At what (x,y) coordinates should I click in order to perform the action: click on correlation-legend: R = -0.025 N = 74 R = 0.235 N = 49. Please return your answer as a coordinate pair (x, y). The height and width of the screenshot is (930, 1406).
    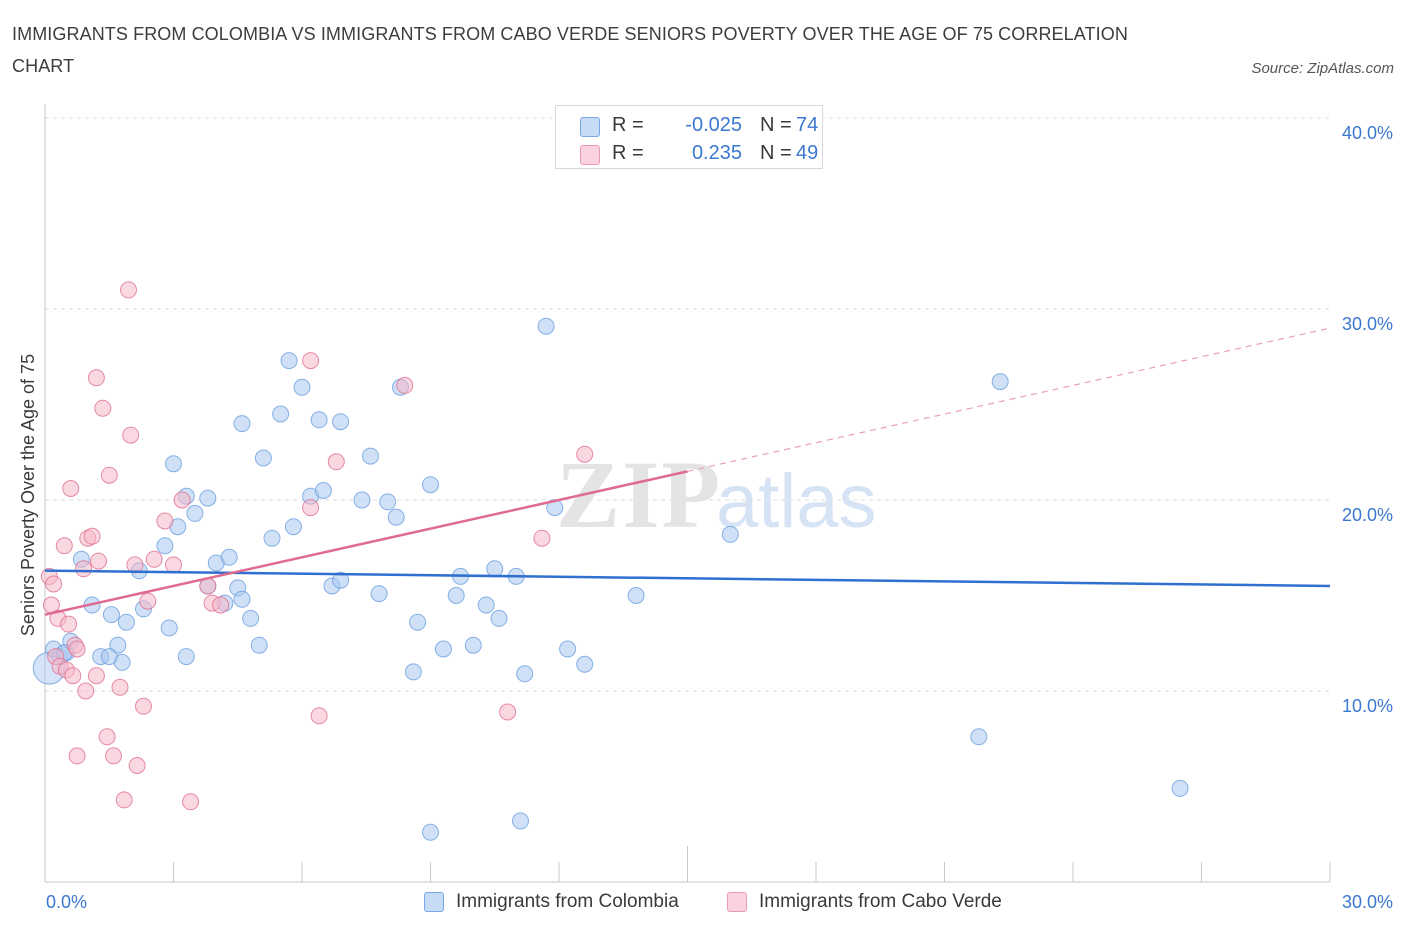
    Looking at the image, I should click on (689, 137).